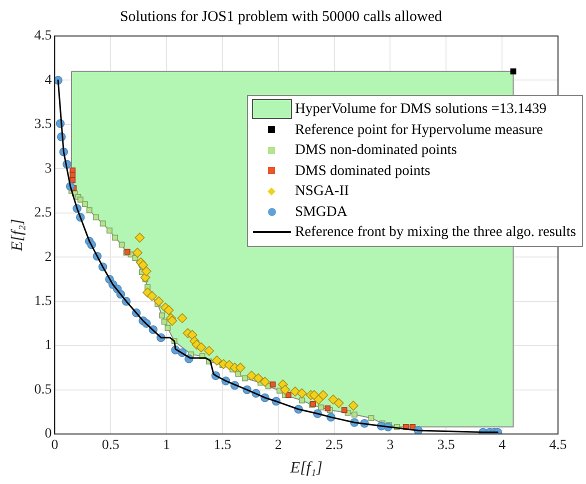 This screenshot has width=586, height=484. Describe the element at coordinates (43, 390) in the screenshot. I see `y-tick-label: 0.5` at that location.